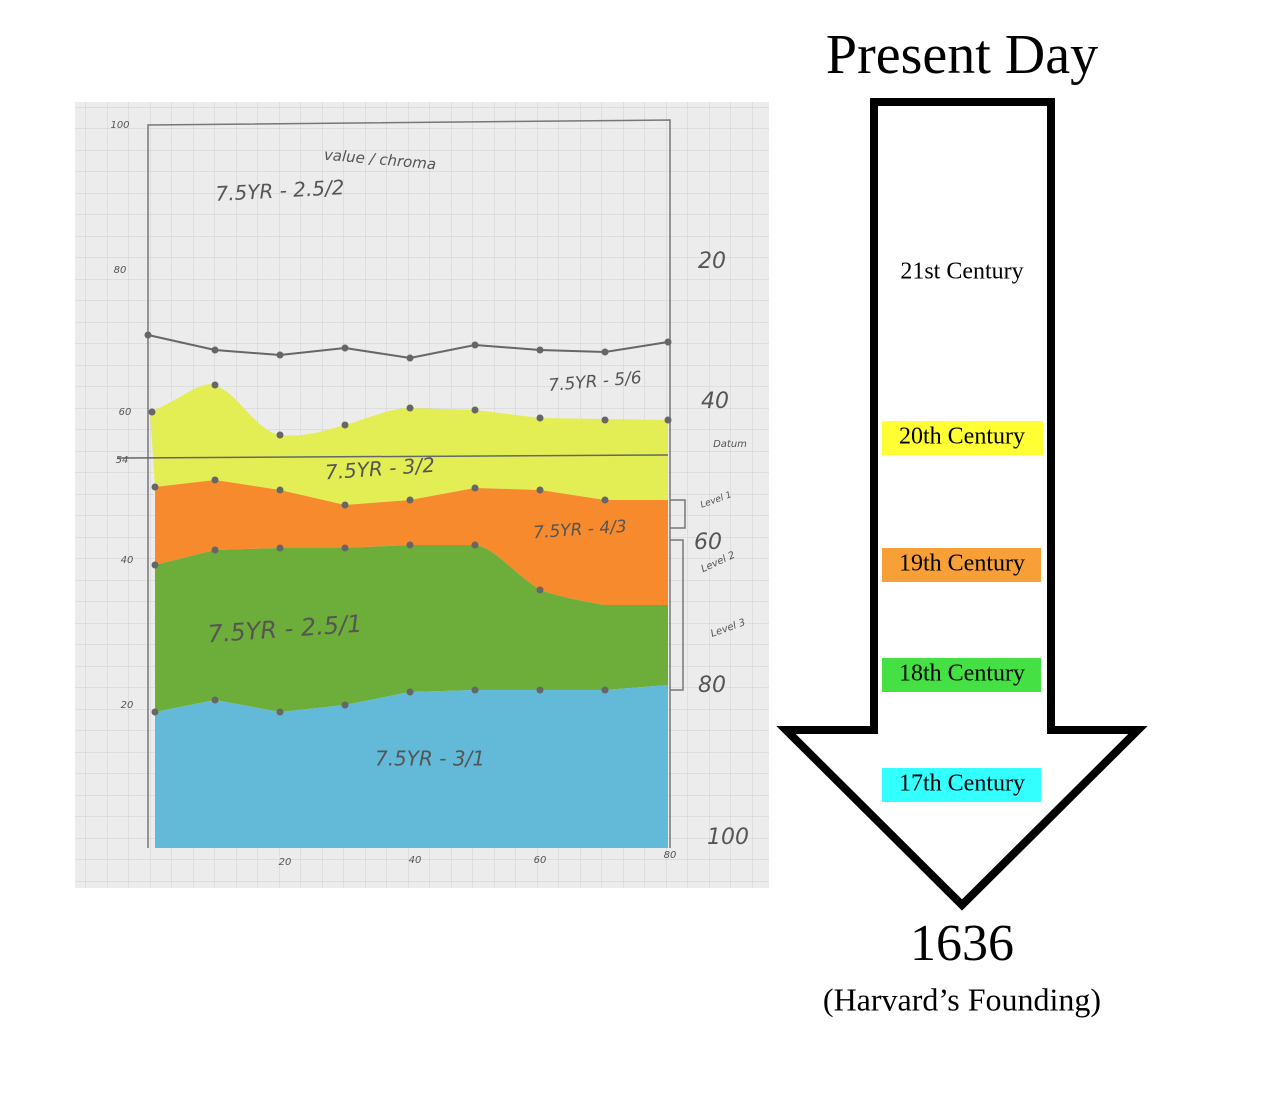  Describe the element at coordinates (712, 685) in the screenshot. I see `right-axis-label: 80` at that location.